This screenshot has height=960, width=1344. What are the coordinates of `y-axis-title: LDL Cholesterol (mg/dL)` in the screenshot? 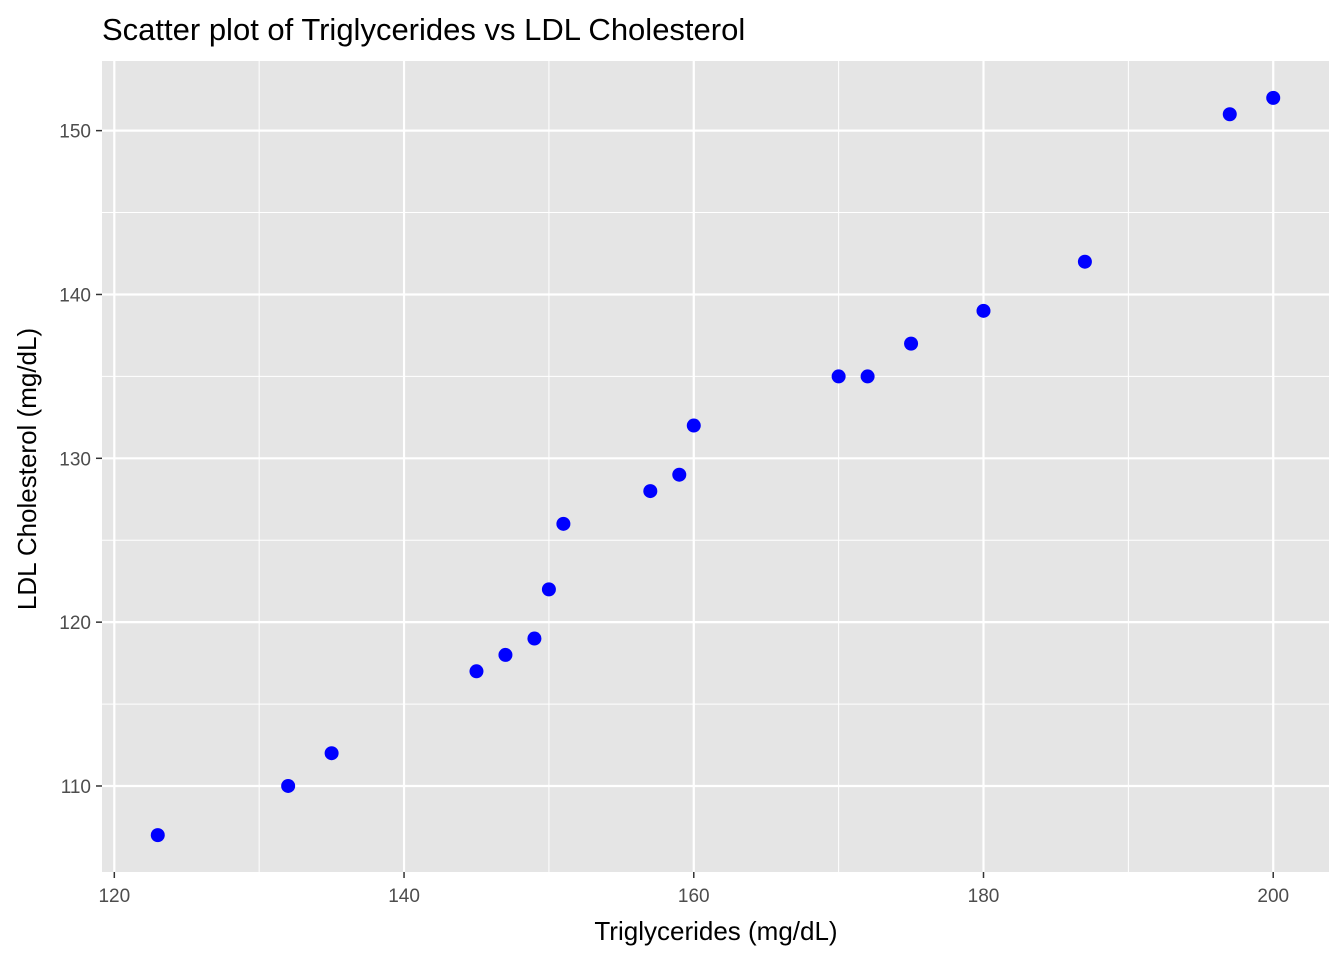 It's located at (27, 469).